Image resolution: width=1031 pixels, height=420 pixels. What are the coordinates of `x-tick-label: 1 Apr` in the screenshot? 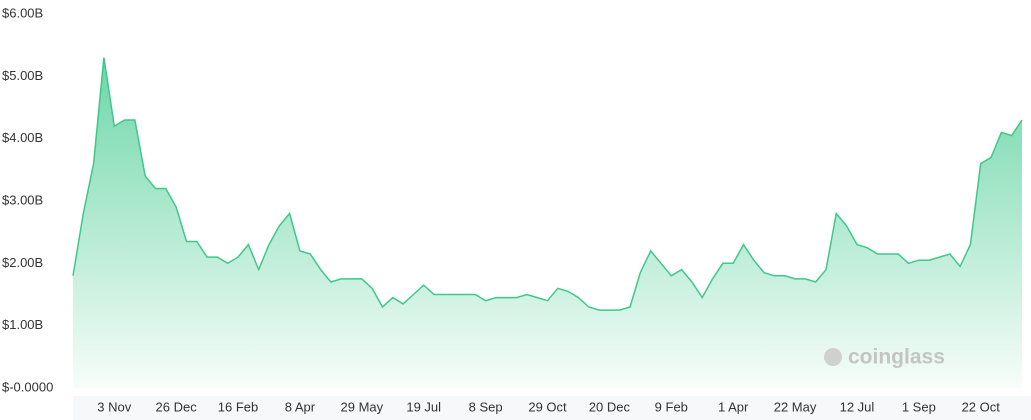 It's located at (733, 406).